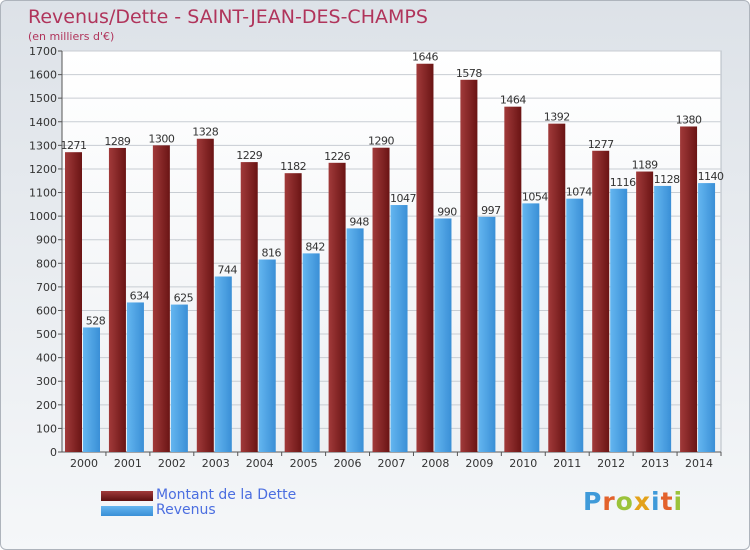 This screenshot has width=750, height=550. Describe the element at coordinates (140, 295) in the screenshot. I see `data-label-revenus: 634` at that location.